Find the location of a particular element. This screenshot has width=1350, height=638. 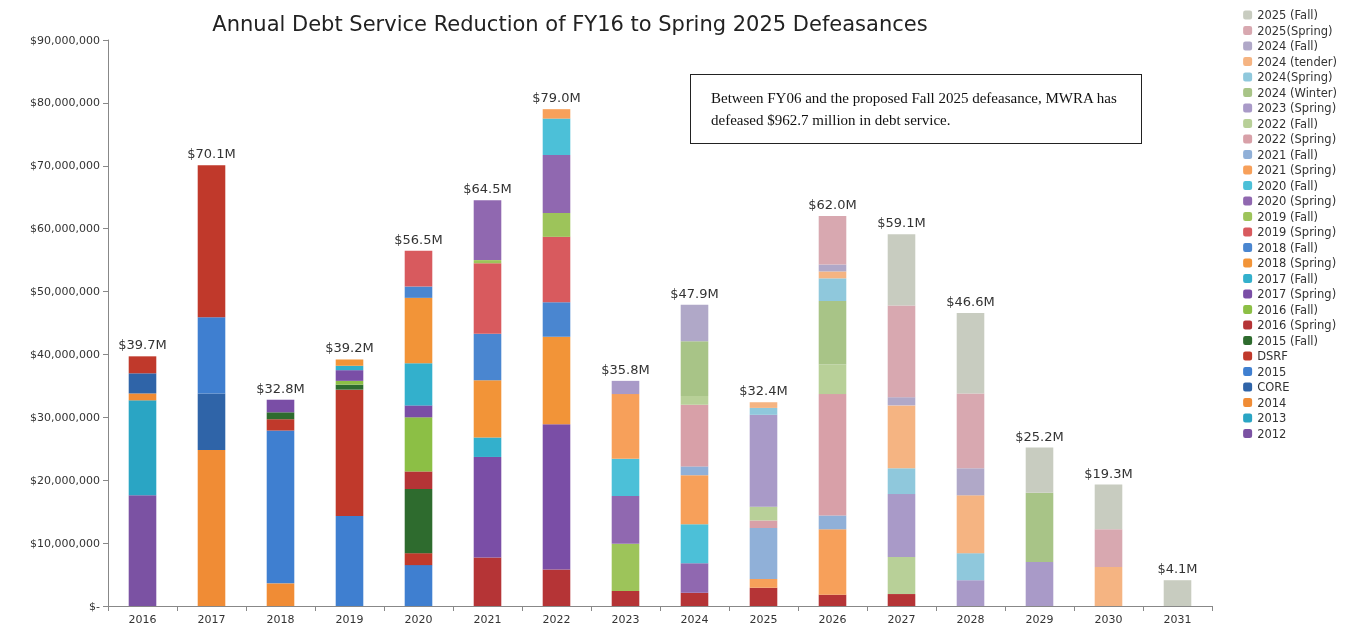

x-tick-label: 2019 is located at coordinates (349, 619).